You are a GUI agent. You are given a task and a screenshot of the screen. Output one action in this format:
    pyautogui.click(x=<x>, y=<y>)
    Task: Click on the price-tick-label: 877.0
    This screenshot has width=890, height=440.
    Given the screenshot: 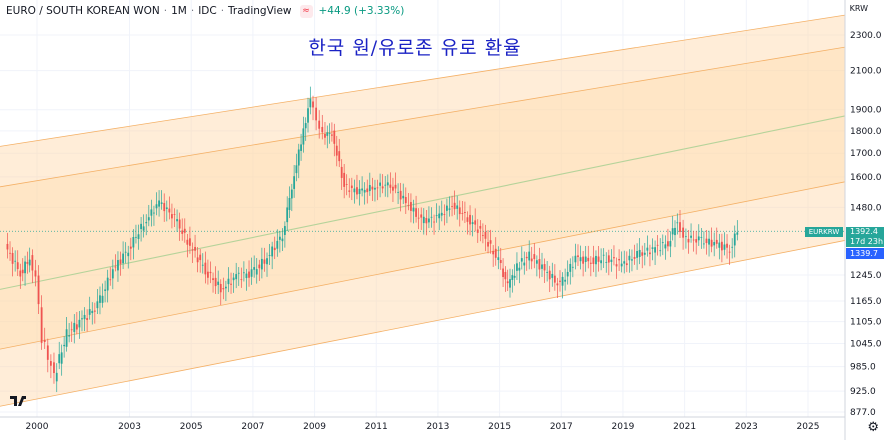 What is the action you would take?
    pyautogui.click(x=863, y=413)
    